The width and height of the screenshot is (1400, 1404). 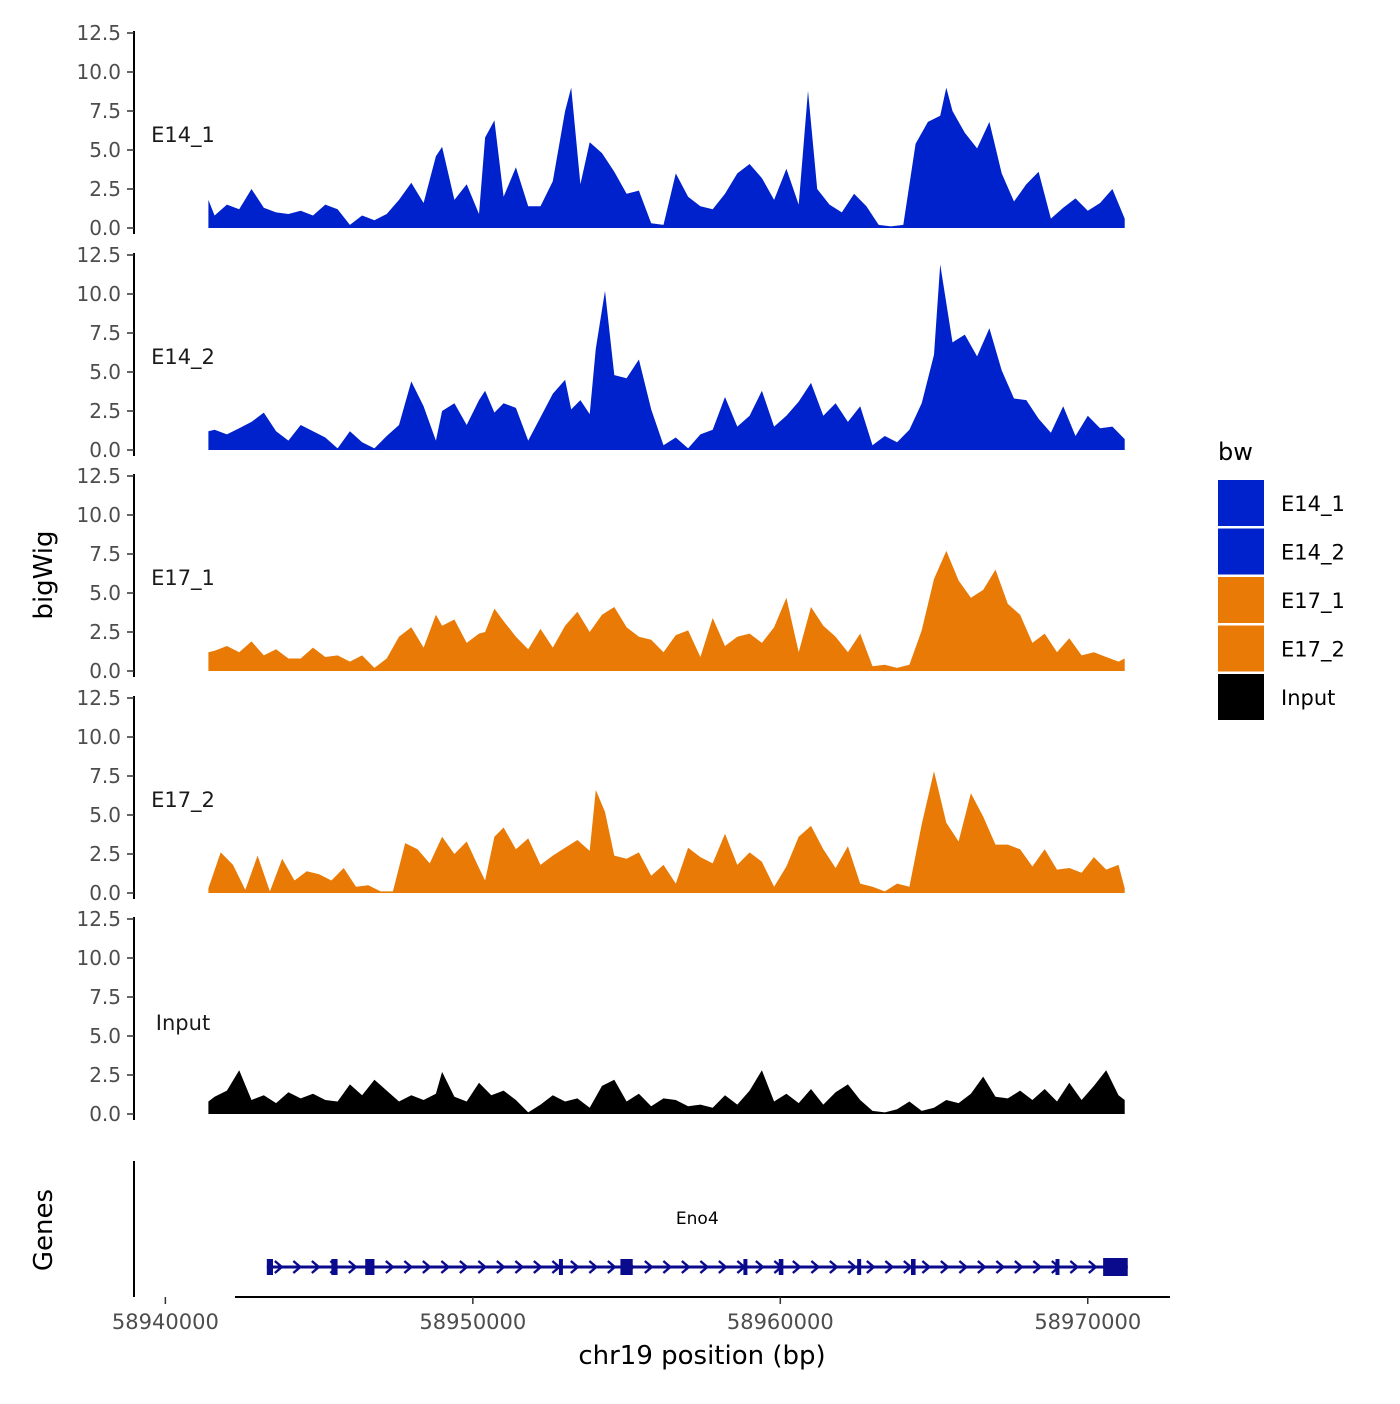 I want to click on legend-label: E17_2, so click(x=1313, y=650).